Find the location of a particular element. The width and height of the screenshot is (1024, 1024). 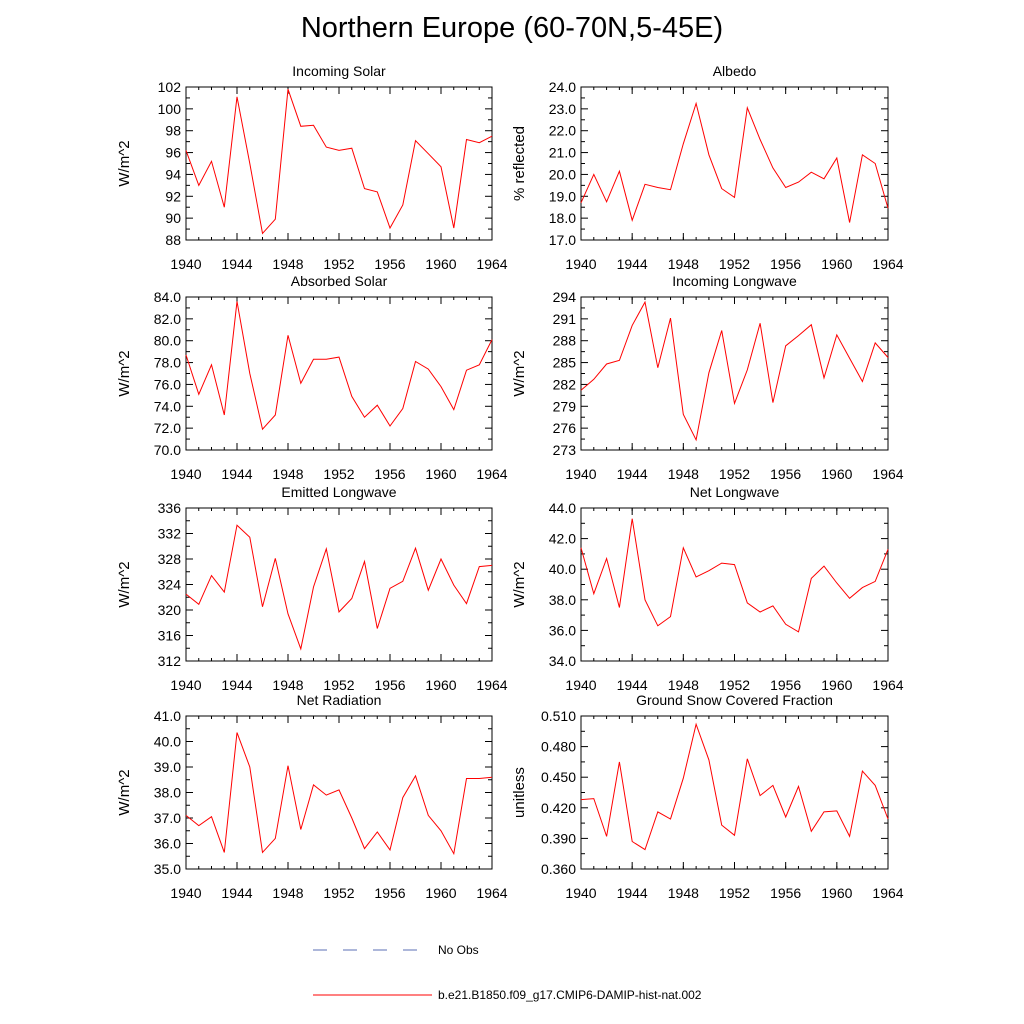

y-tick-label: 35.0 is located at coordinates (167, 869).